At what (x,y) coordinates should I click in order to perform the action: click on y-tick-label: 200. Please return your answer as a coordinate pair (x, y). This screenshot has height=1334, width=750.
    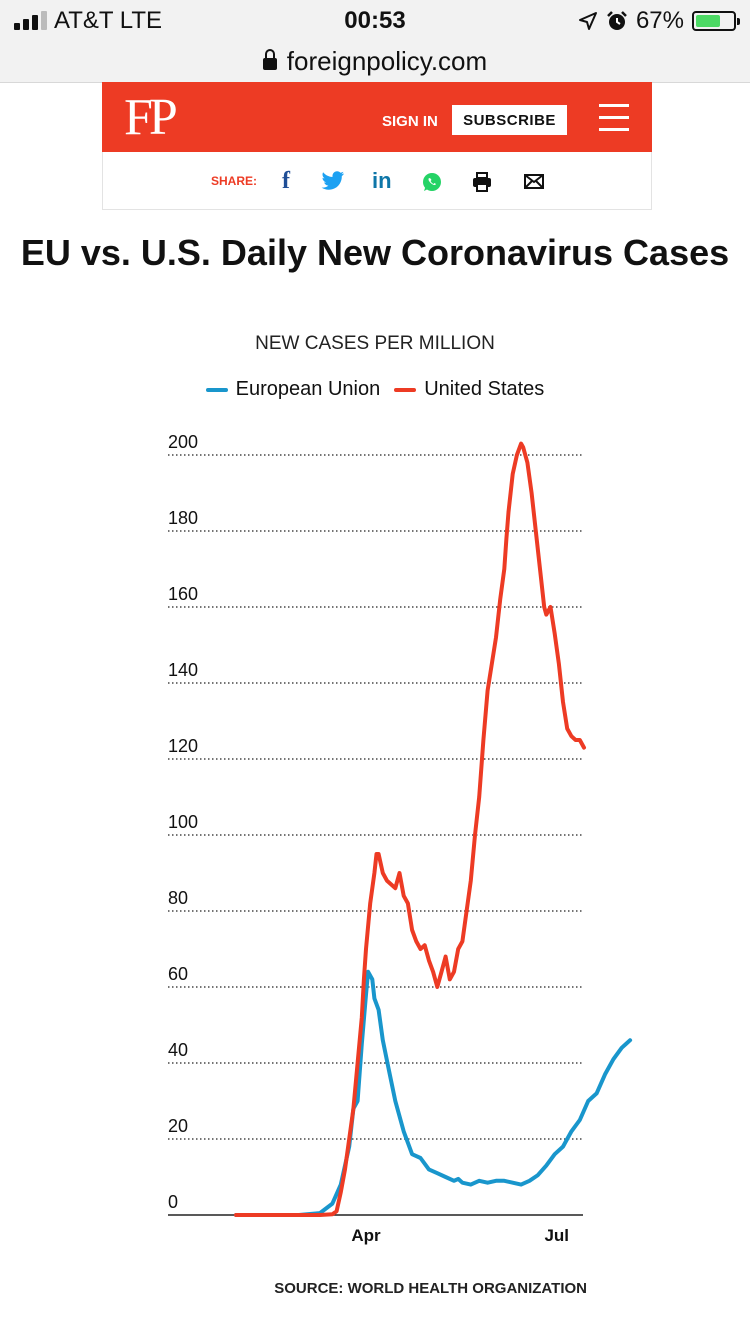
    Looking at the image, I should click on (183, 442).